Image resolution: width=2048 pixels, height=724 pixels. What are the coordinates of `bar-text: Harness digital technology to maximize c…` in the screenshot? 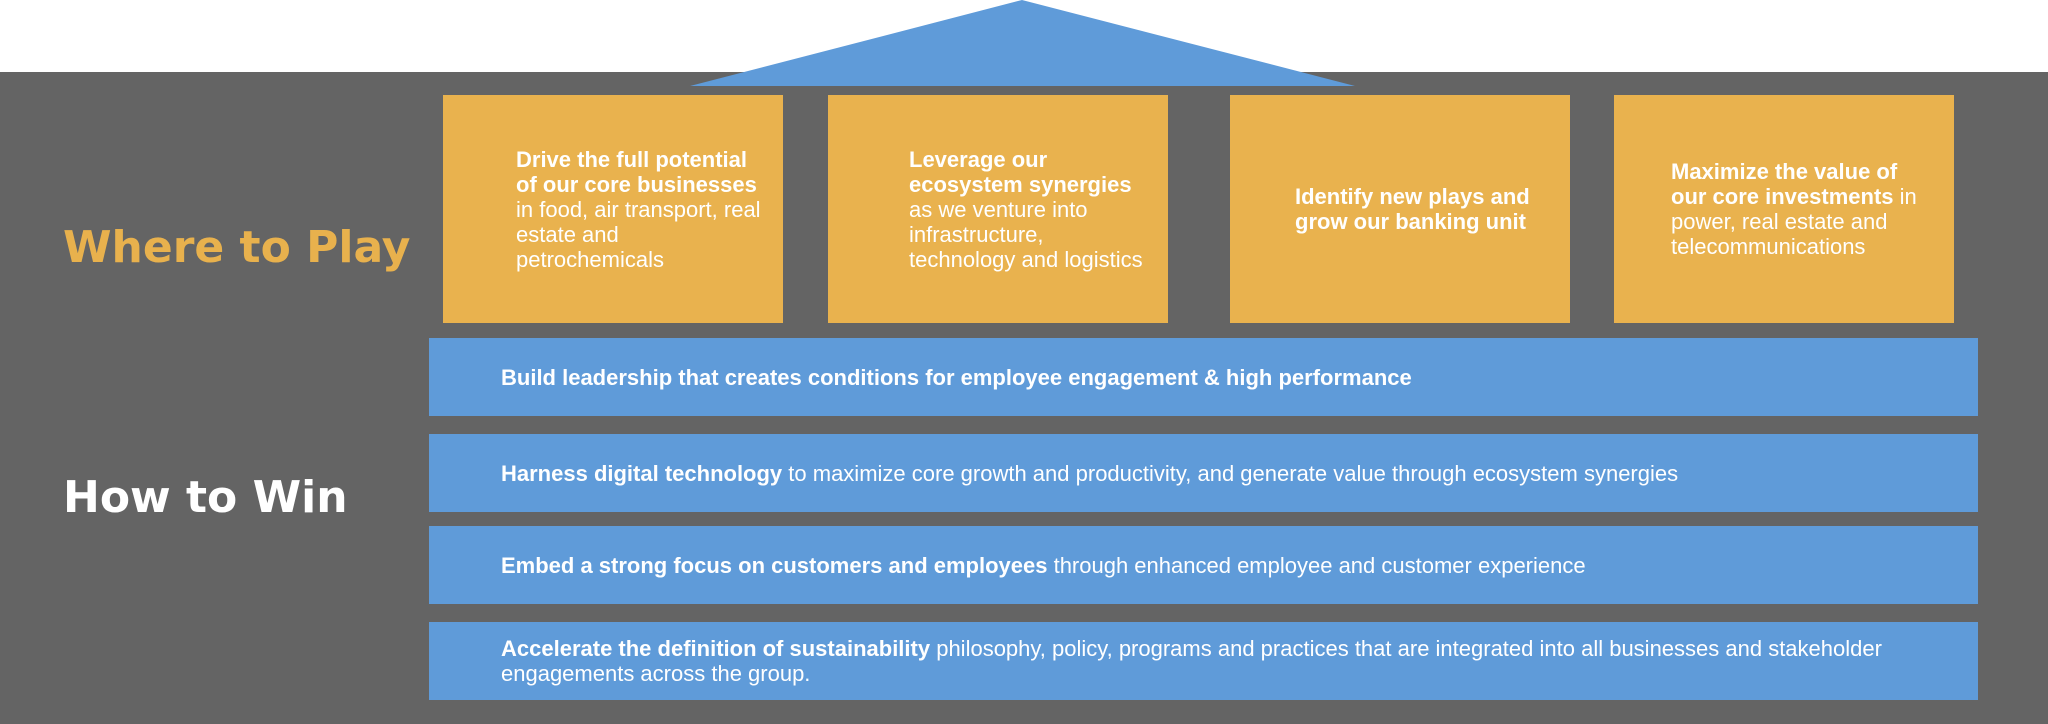 It's located at (1089, 473).